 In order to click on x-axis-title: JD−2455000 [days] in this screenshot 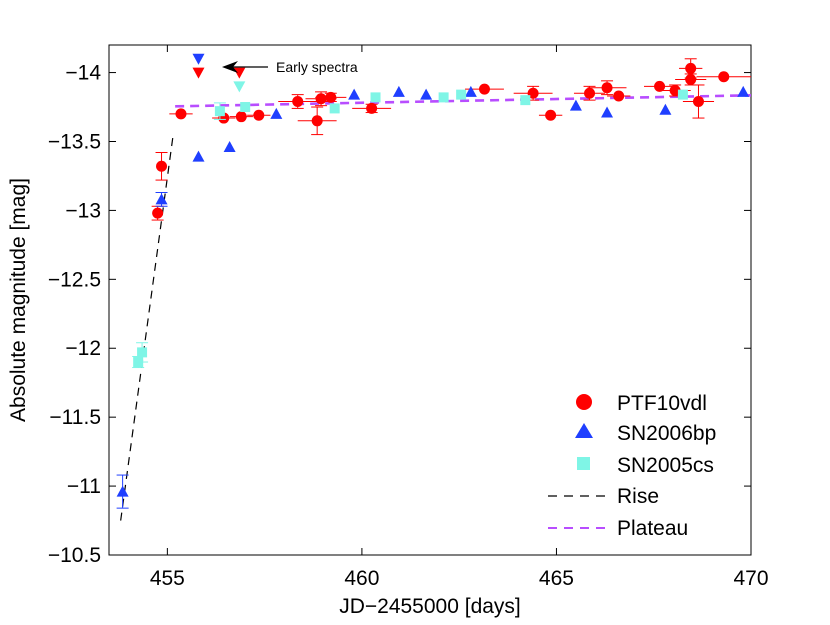, I will do `click(430, 606)`.